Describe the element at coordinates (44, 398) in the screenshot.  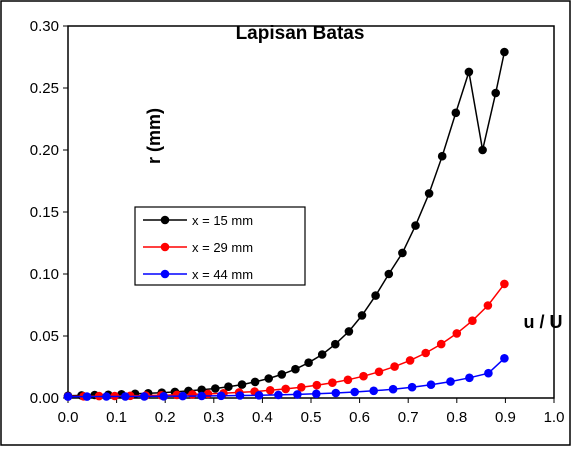
I see `y-tick-label: 0.00` at that location.